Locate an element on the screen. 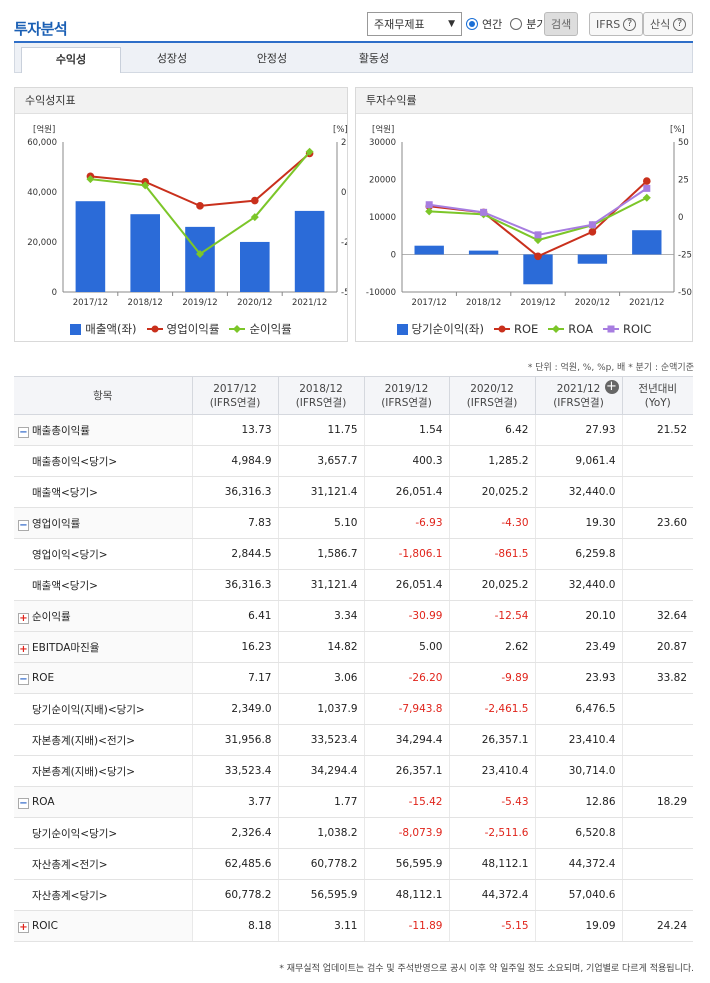 The image size is (710, 983). row-label: + 순이익률 is located at coordinates (103, 616).